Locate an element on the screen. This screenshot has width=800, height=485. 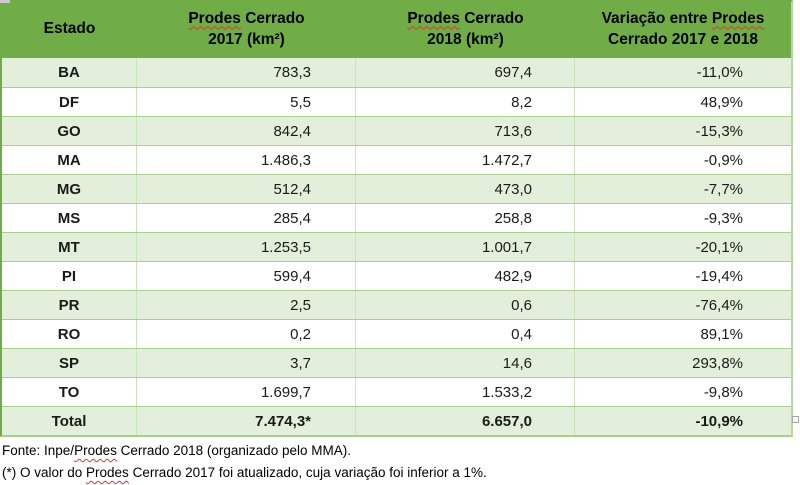
table-row: MG 512,4 473,0 -7,7% is located at coordinates (396, 188).